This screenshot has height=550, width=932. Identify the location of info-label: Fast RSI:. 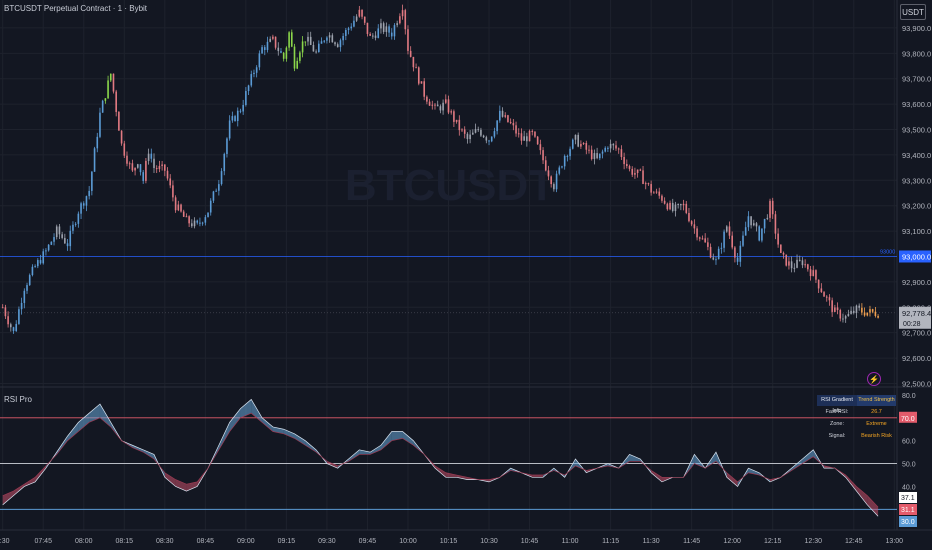
(837, 412).